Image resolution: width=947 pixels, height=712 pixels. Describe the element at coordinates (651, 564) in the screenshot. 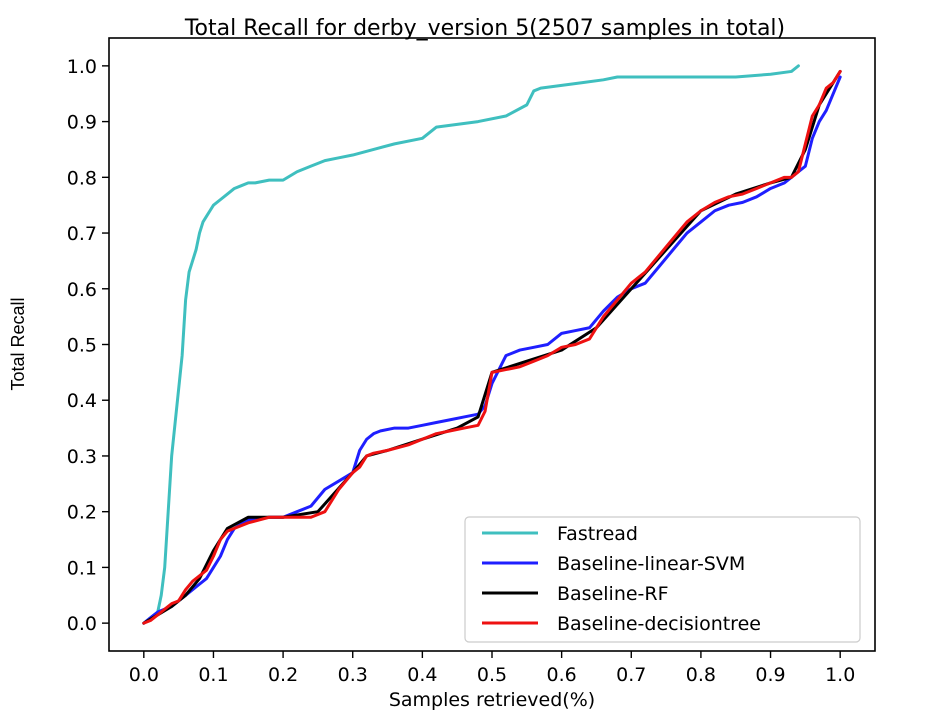

I see `legend-label-baseline-linear-svm: Baseline-linear-SVM` at that location.